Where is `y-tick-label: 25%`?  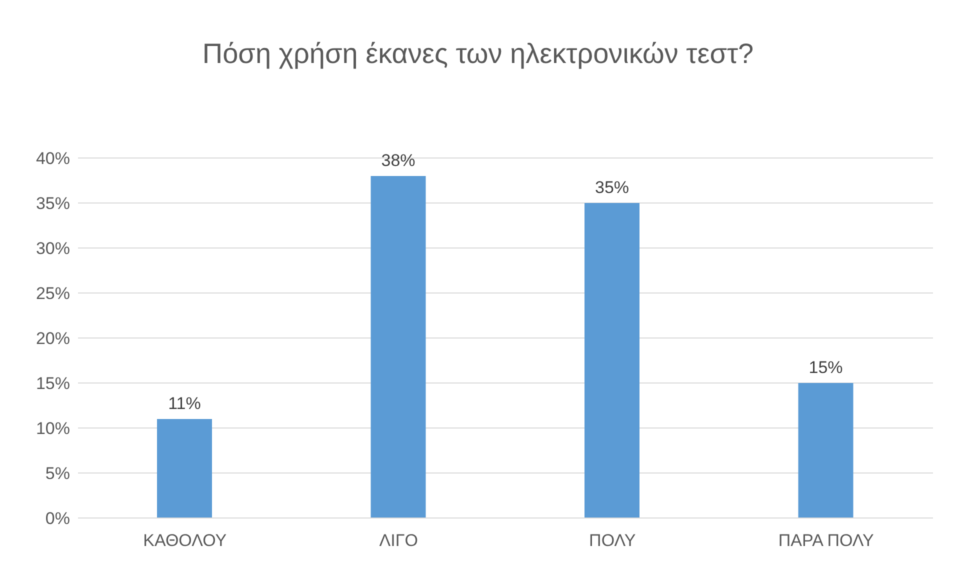 y-tick-label: 25% is located at coordinates (53, 294).